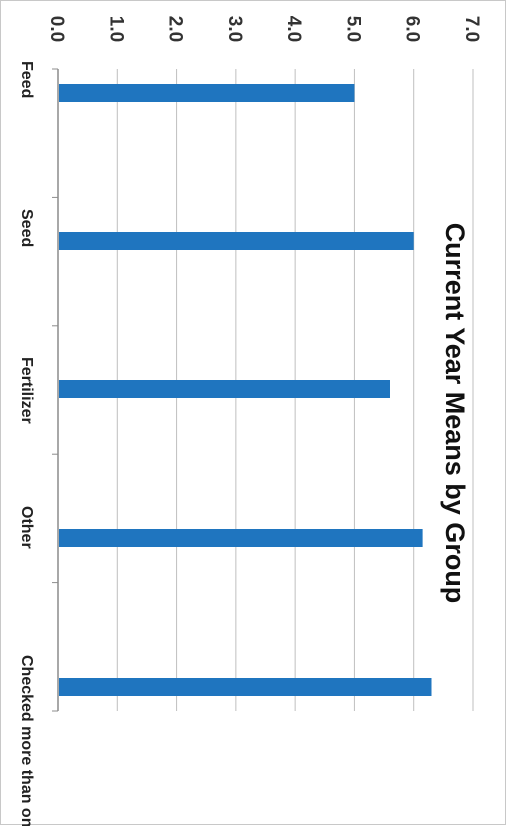  What do you see at coordinates (455, 413) in the screenshot?
I see `chart-title: Current Year Means by Group` at bounding box center [455, 413].